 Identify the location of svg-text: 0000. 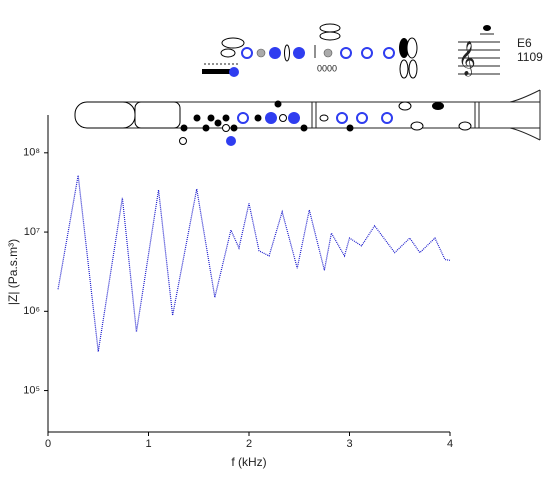
(327, 68).